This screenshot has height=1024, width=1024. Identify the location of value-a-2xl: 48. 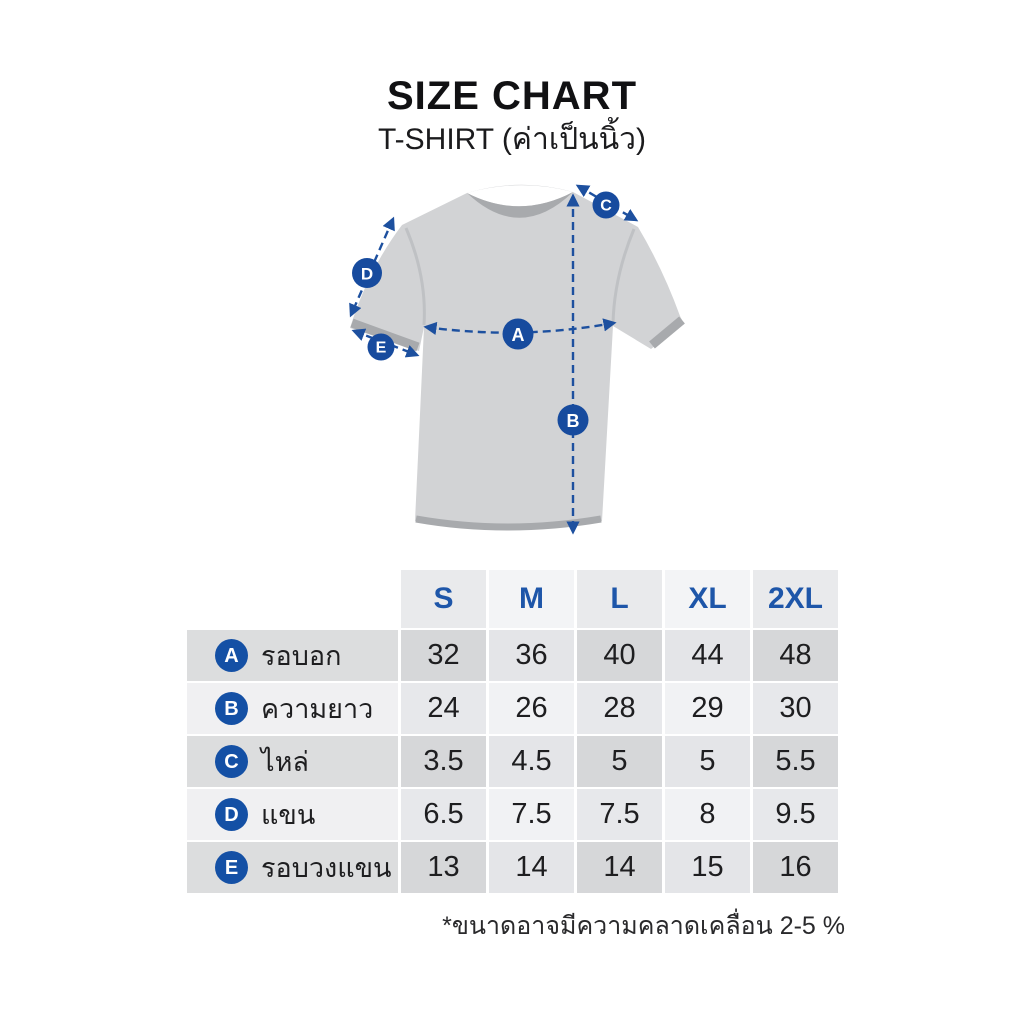
(795, 655).